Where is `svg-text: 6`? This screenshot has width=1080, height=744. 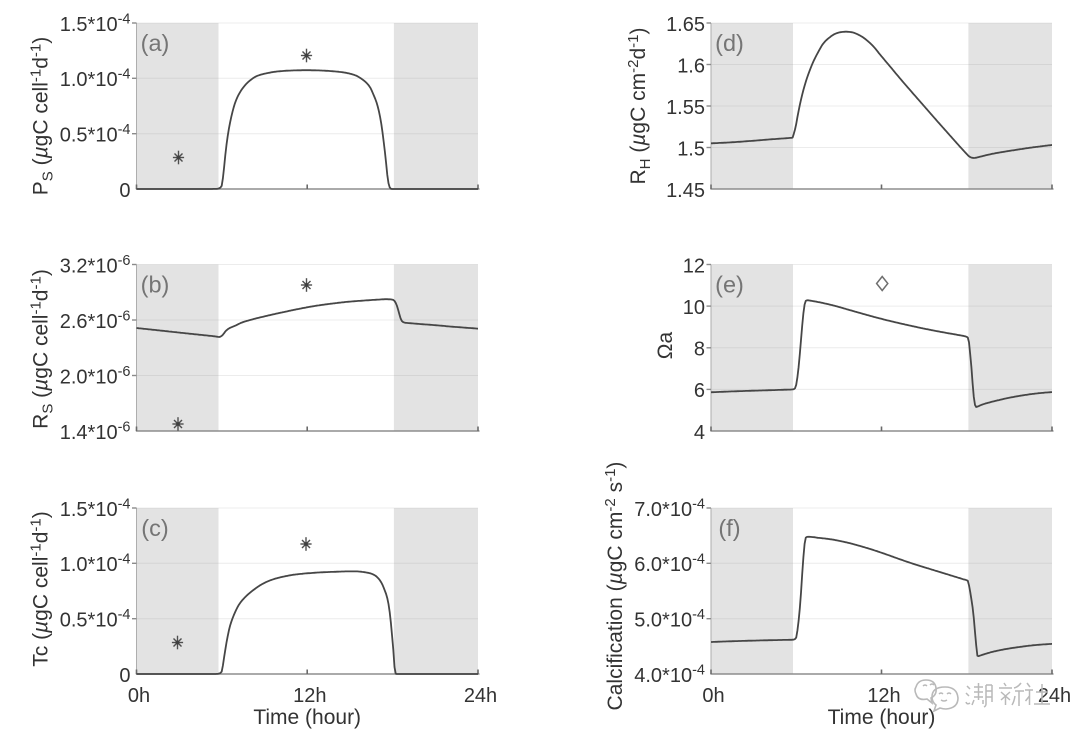
svg-text: 6 is located at coordinates (699, 391).